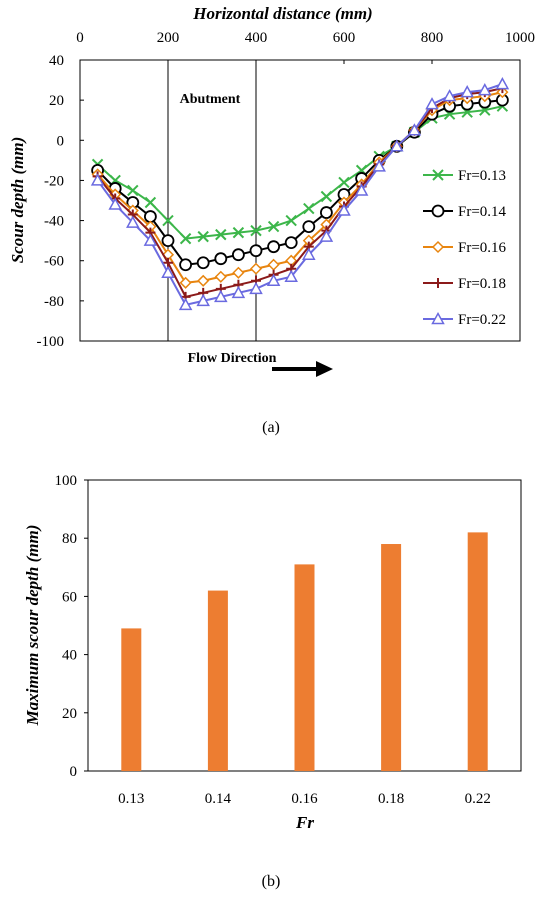 This screenshot has width=550, height=900. I want to click on chart-a-legend: Fr=0.13 Fr=0.14 Fr=0.16 Fr=0.18 Fr=0.22, so click(465, 248).